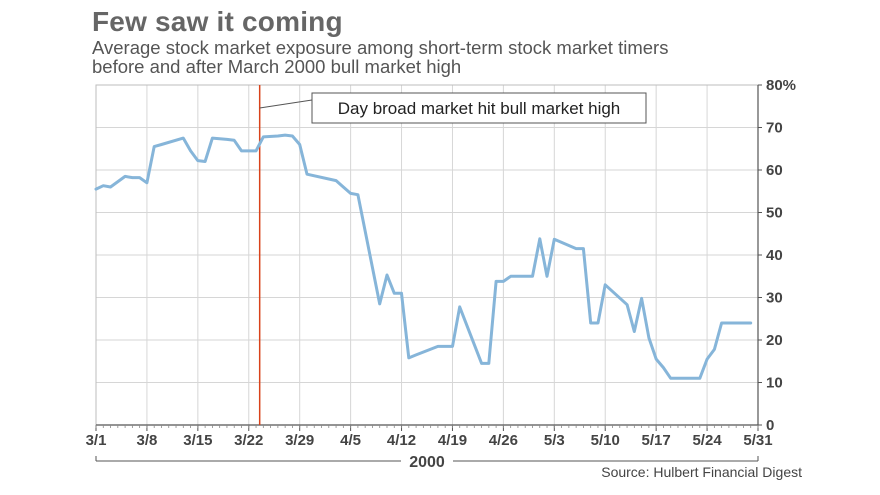 This screenshot has width=880, height=495. Describe the element at coordinates (299, 440) in the screenshot. I see `x-tick-label: 3/29` at that location.